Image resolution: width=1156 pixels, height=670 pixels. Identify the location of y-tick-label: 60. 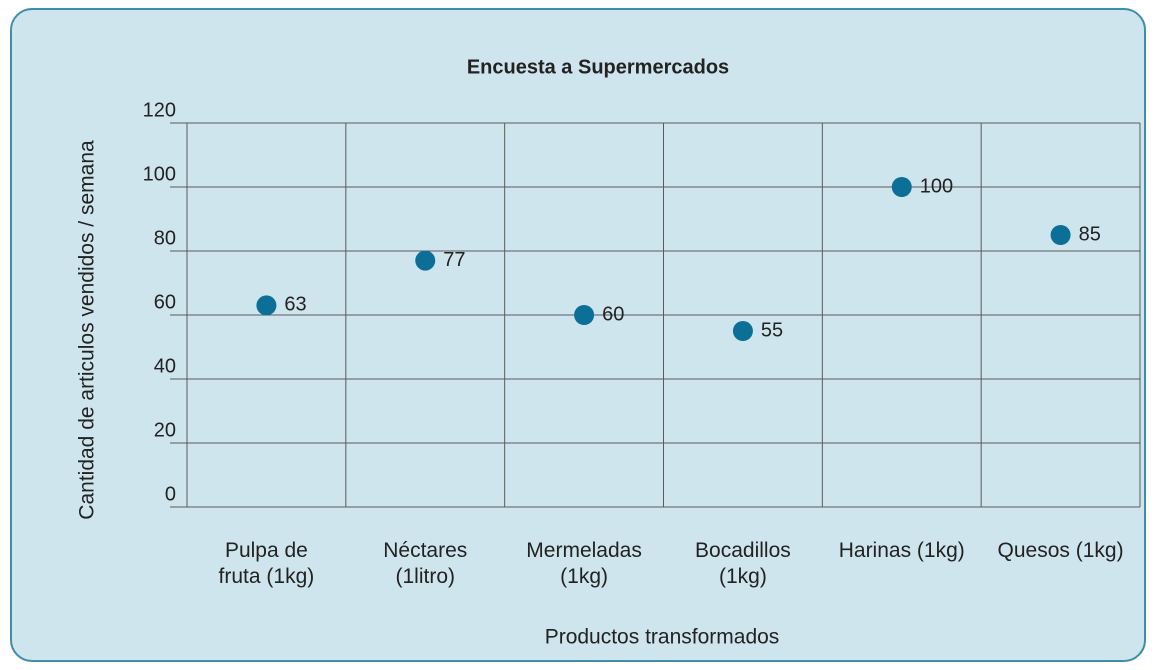
(165, 302).